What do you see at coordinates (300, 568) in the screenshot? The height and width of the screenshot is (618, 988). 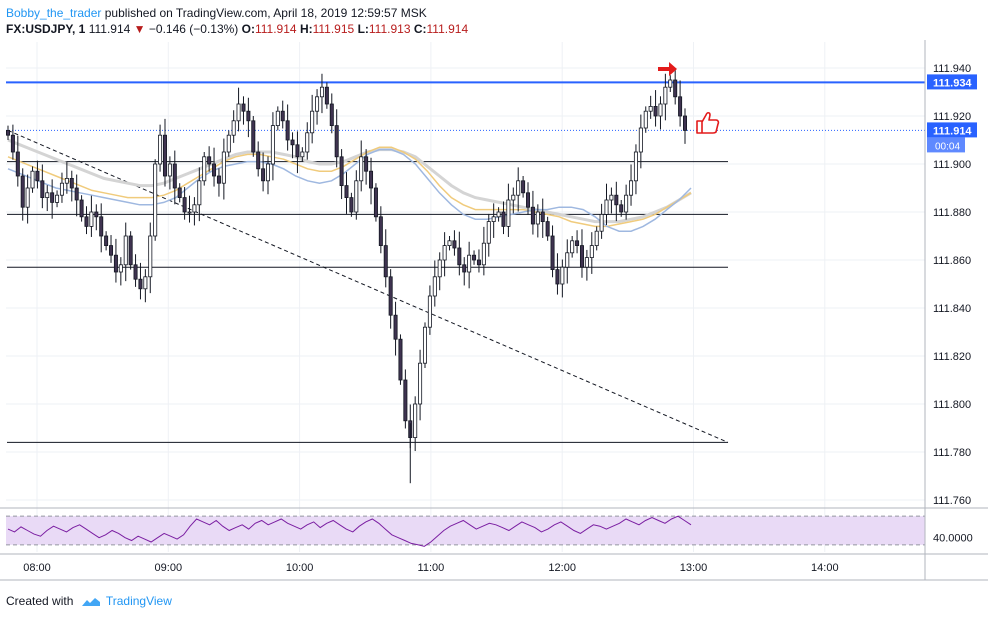 I see `x-tick-label: 10:00` at bounding box center [300, 568].